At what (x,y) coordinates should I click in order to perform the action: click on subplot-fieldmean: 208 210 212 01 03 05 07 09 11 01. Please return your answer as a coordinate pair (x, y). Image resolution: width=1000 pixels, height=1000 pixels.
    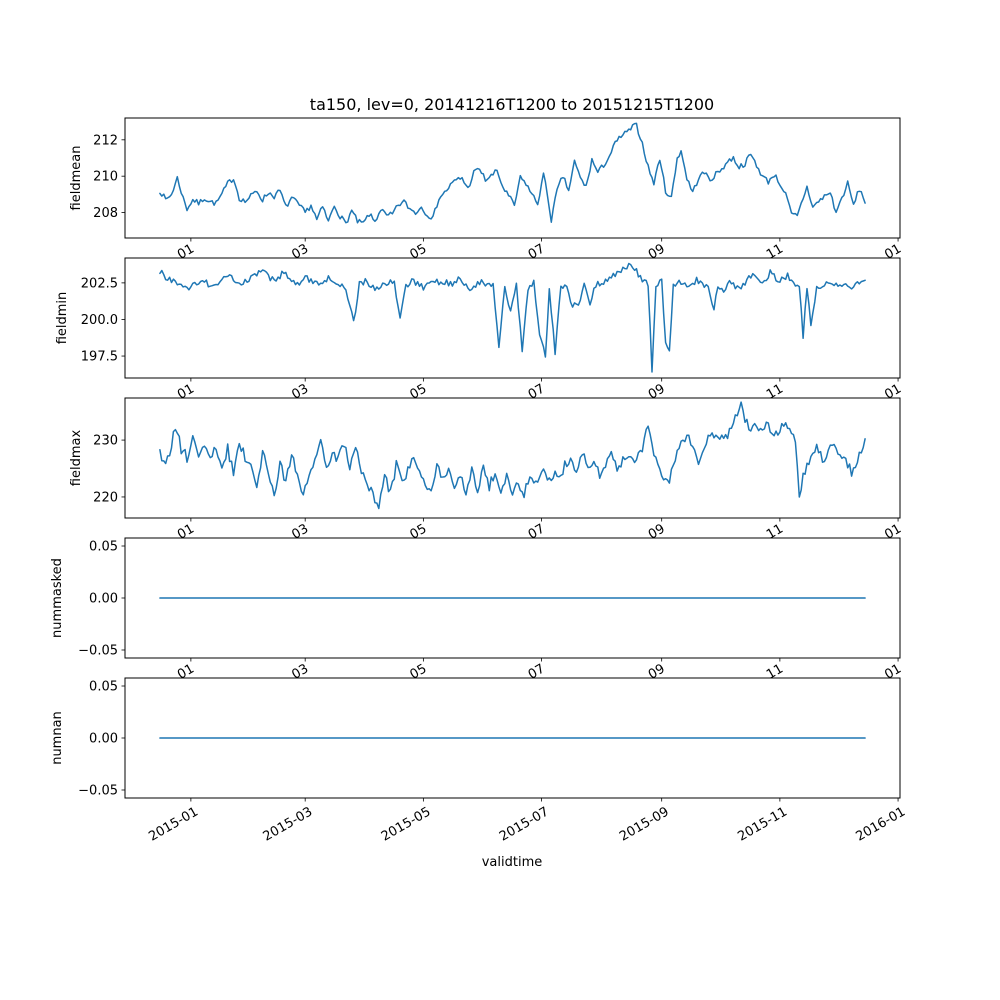
    Looking at the image, I should click on (498, 190).